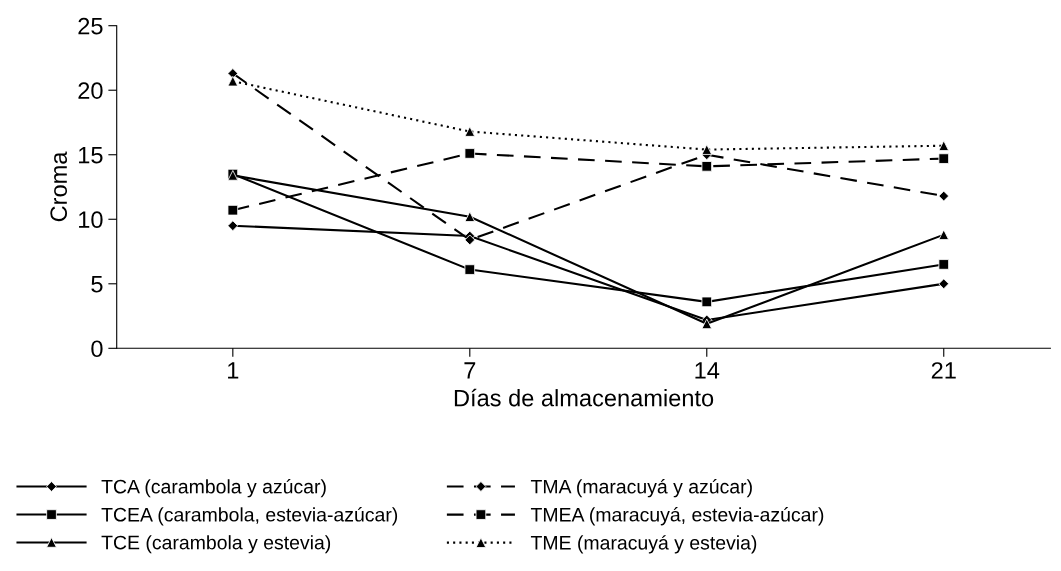  What do you see at coordinates (97, 284) in the screenshot?
I see `y-tick-label: 5` at bounding box center [97, 284].